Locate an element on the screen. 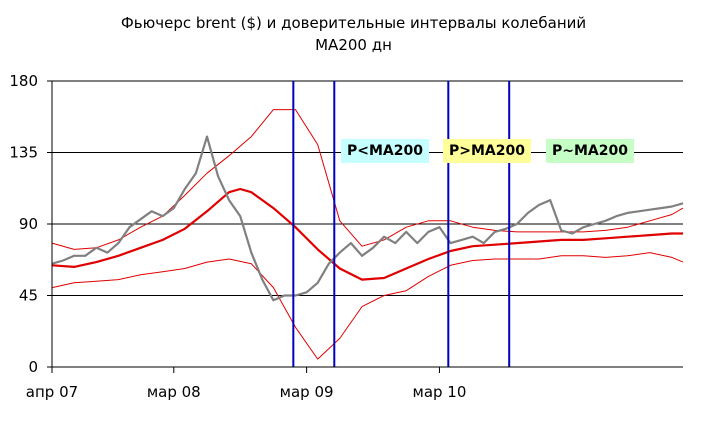  y-tick-label: 180 is located at coordinates (23, 81).